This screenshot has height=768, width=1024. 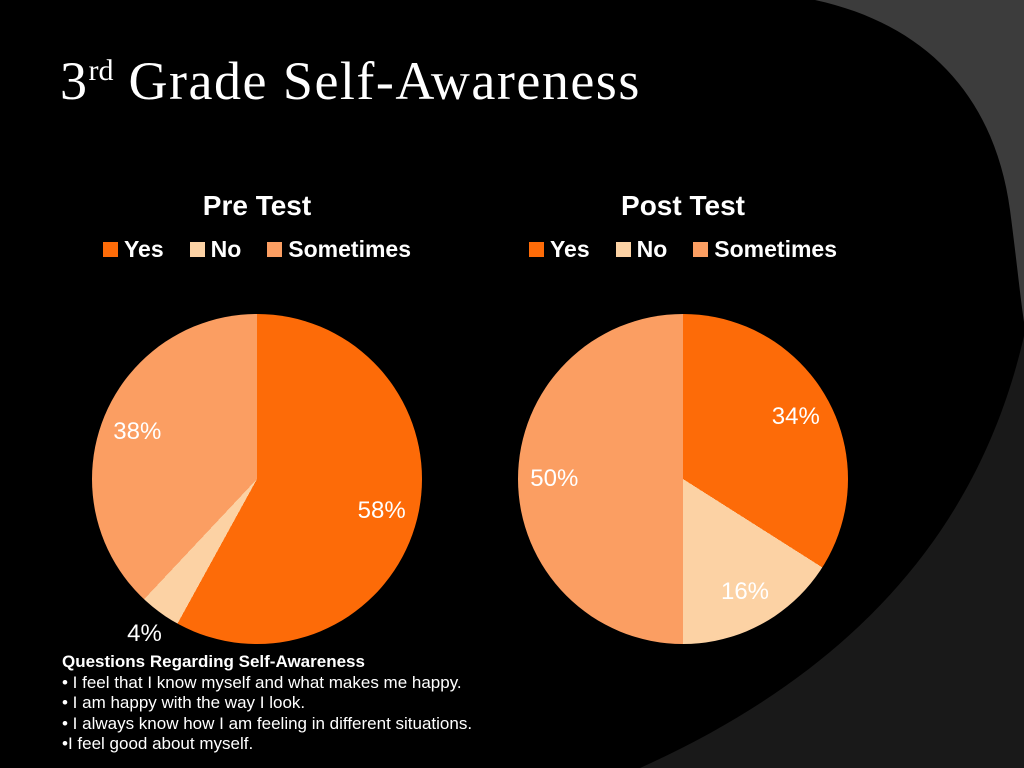 I want to click on slide-title: 3rd Grade Self-Awareness, so click(x=350, y=81).